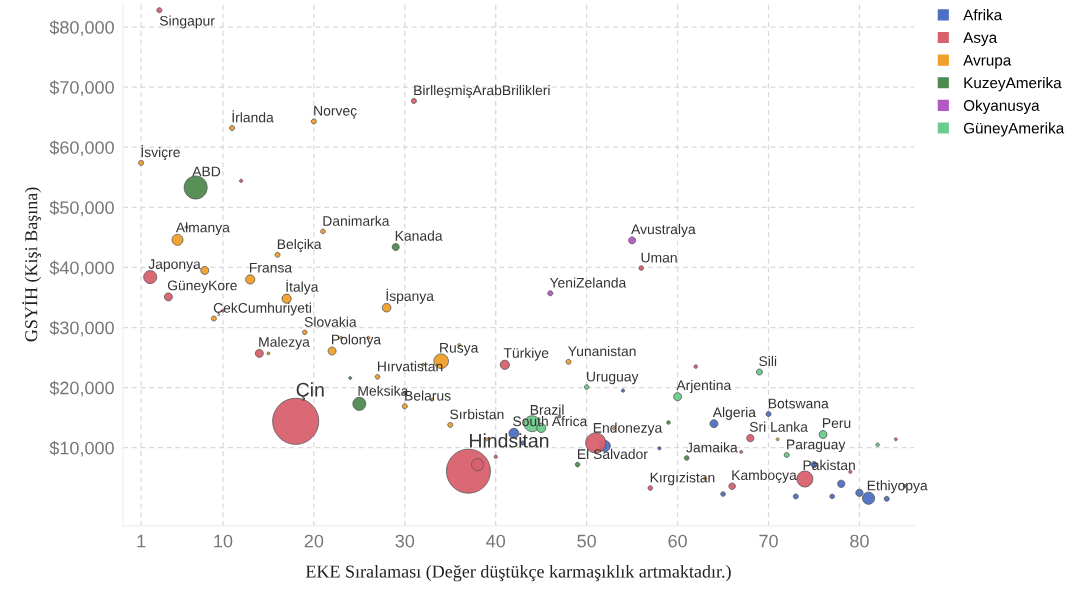 This screenshot has width=1069, height=601. Describe the element at coordinates (81, 268) in the screenshot. I see `y-tick-label: $40,000` at that location.